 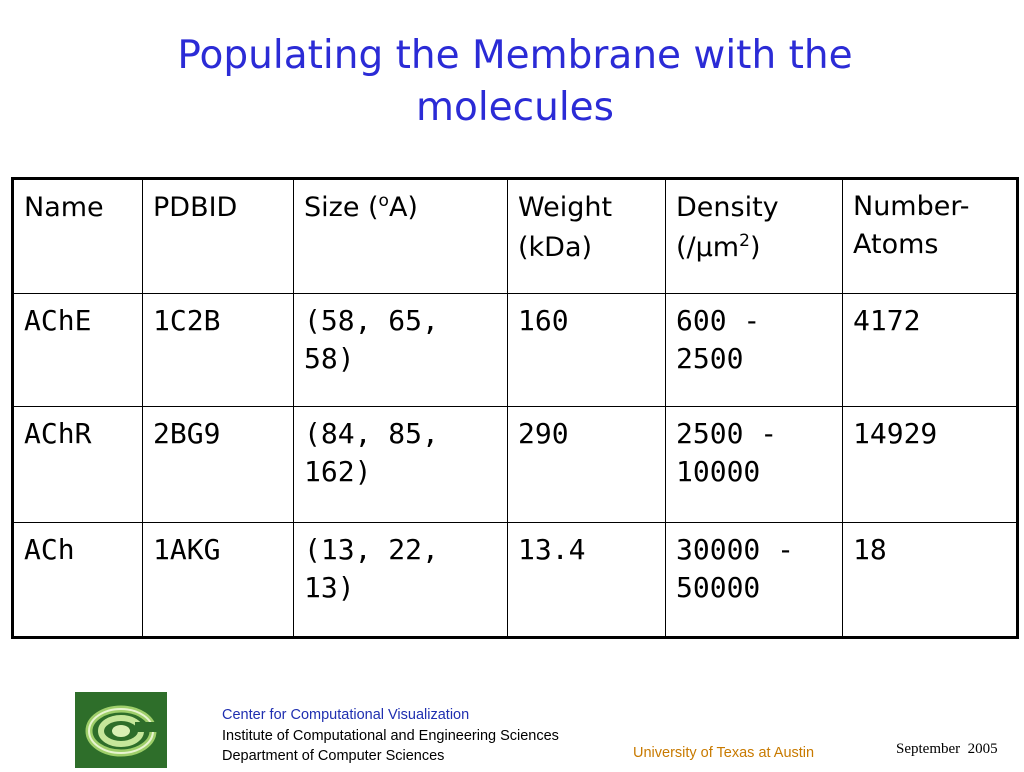 What do you see at coordinates (930, 464) in the screenshot?
I see `cell-atoms: 14929` at bounding box center [930, 464].